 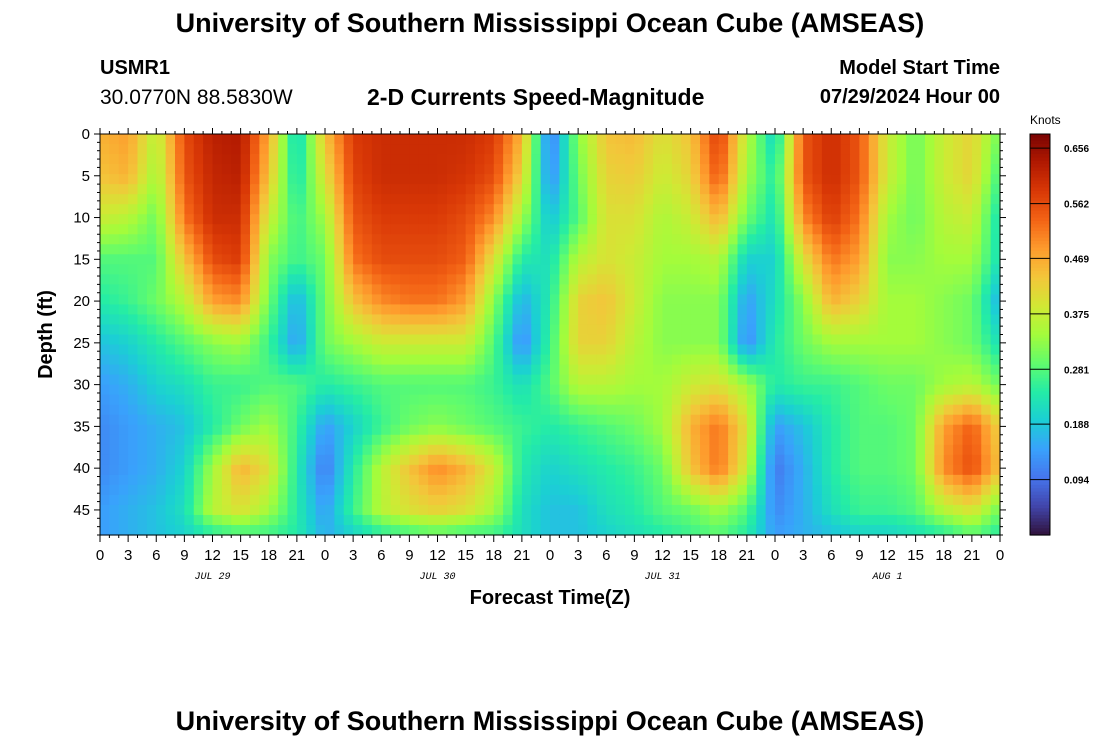 I want to click on y-tick-label: 35, so click(x=81, y=426).